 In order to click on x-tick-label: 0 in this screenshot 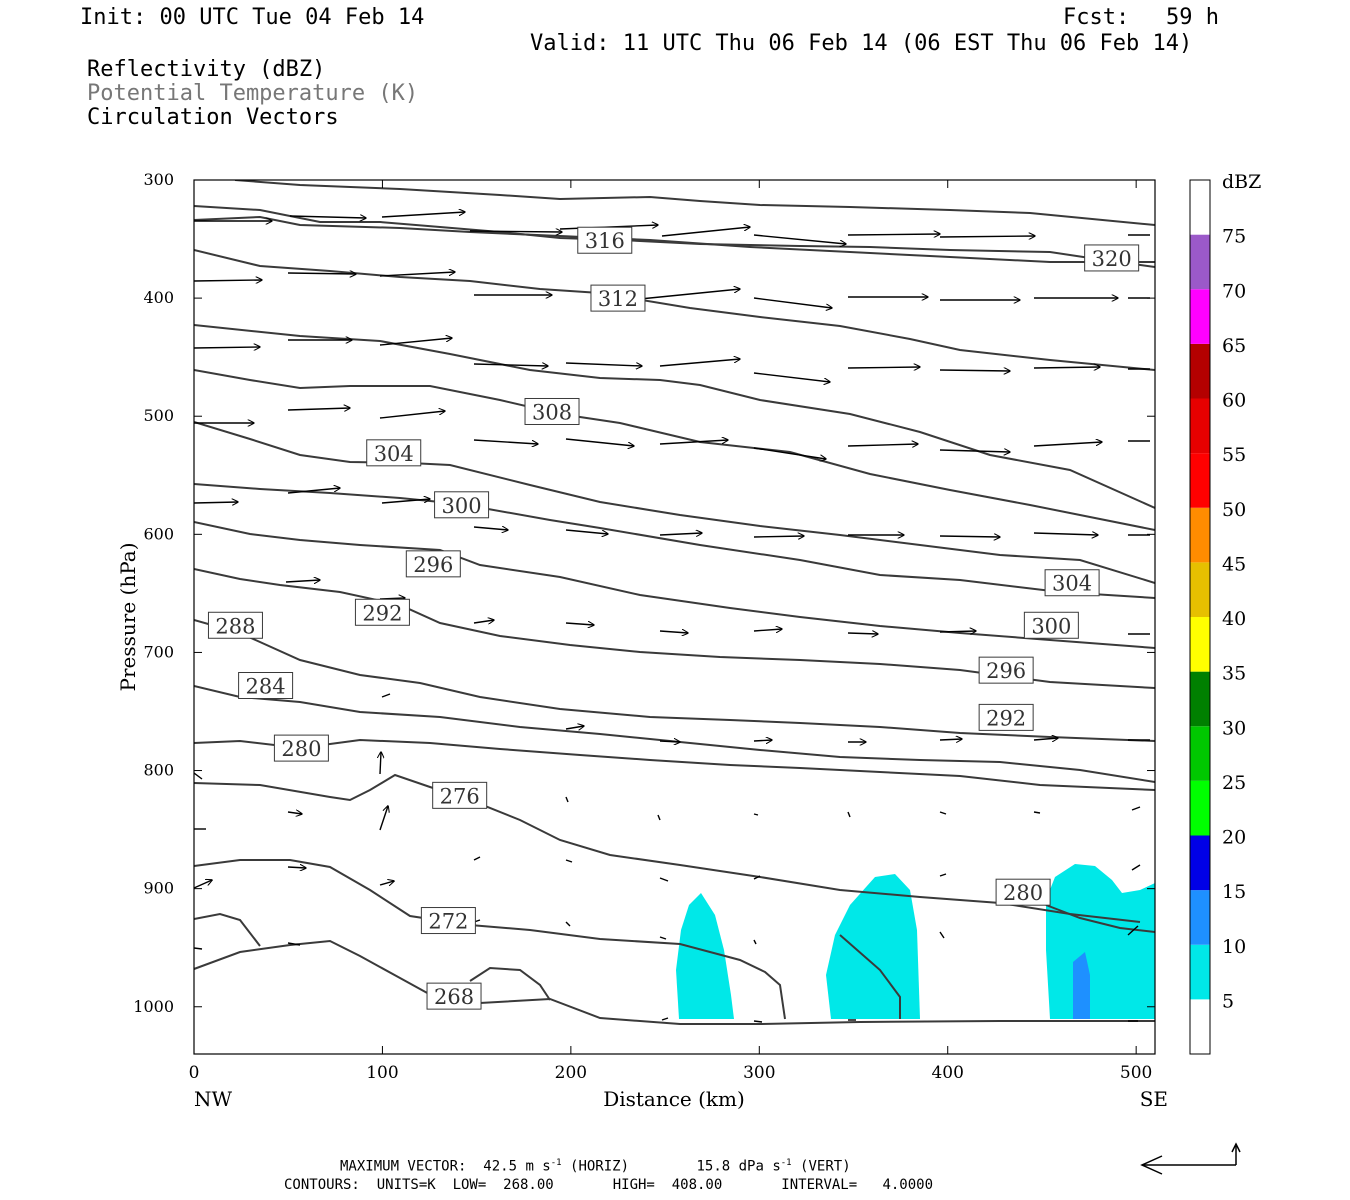, I will do `click(194, 1073)`.